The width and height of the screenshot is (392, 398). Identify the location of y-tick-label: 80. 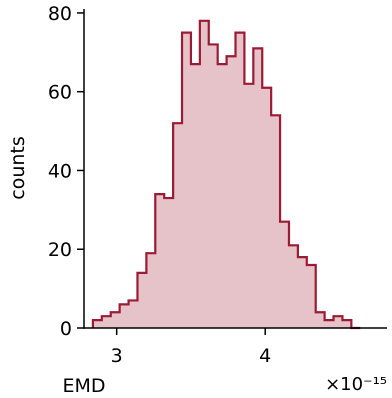
(60, 14).